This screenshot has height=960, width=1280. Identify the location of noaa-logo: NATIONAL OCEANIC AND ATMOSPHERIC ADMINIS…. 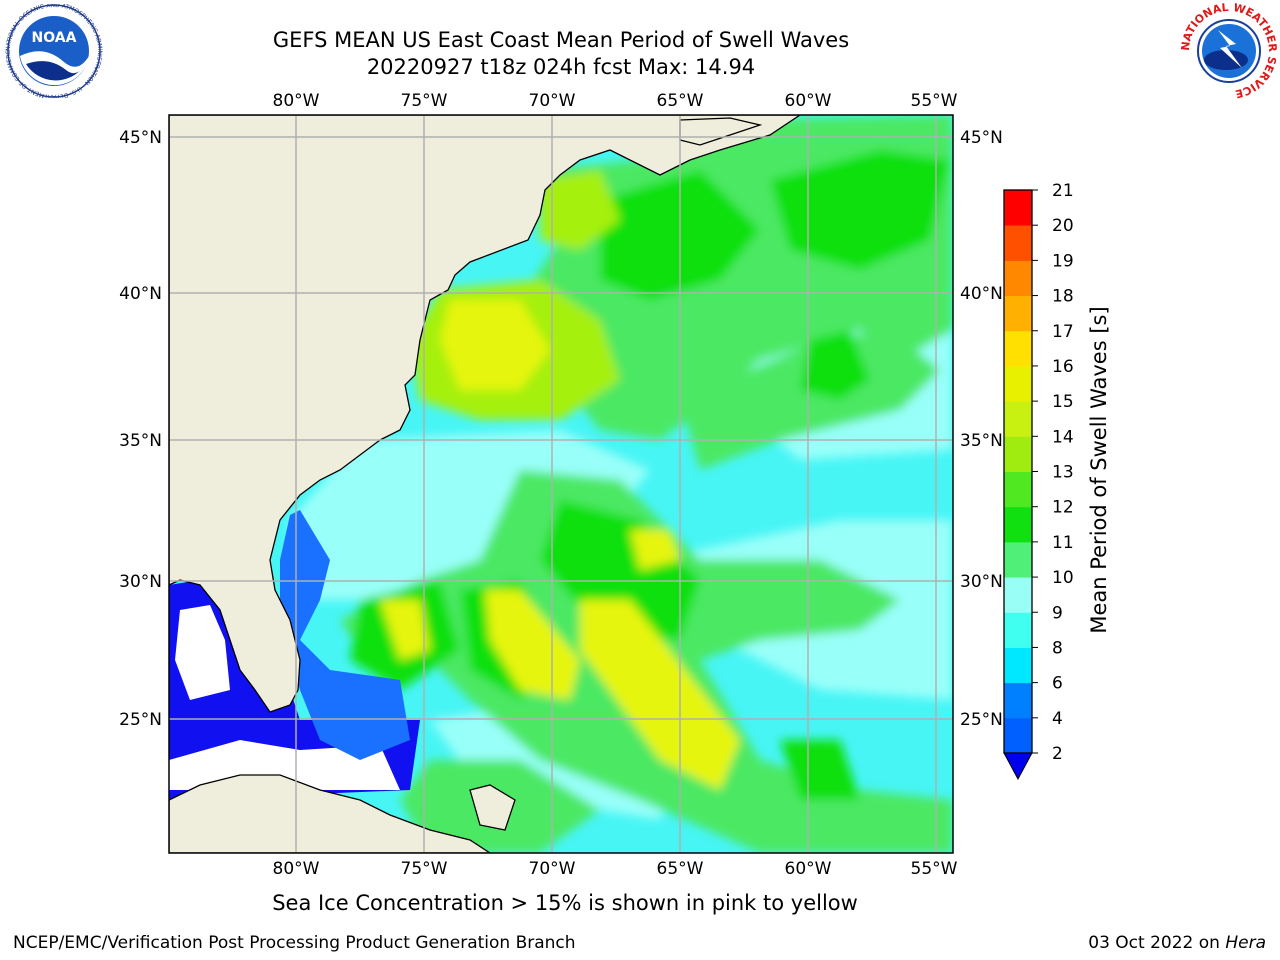
(53, 51).